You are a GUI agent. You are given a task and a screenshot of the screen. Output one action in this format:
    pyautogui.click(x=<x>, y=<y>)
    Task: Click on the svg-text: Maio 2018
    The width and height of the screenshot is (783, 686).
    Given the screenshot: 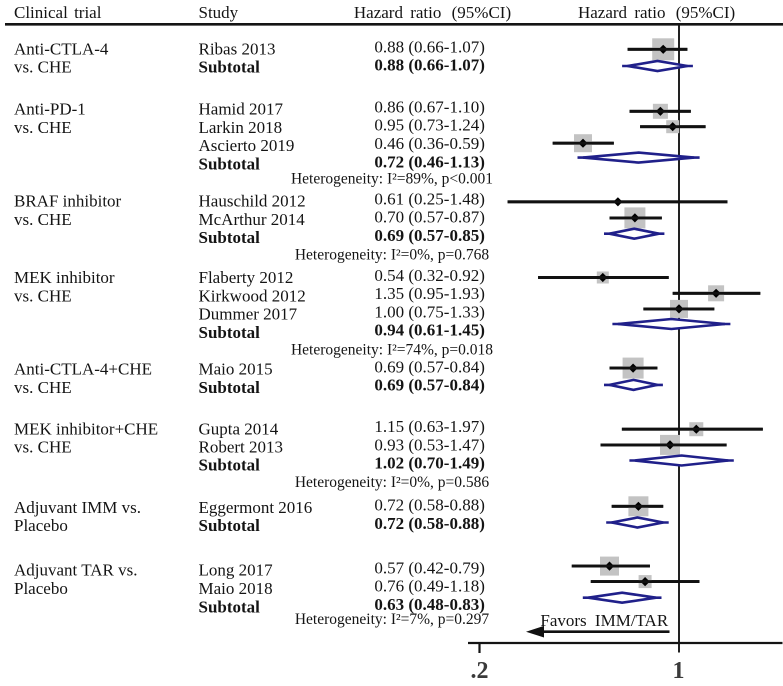 What is the action you would take?
    pyautogui.click(x=236, y=588)
    